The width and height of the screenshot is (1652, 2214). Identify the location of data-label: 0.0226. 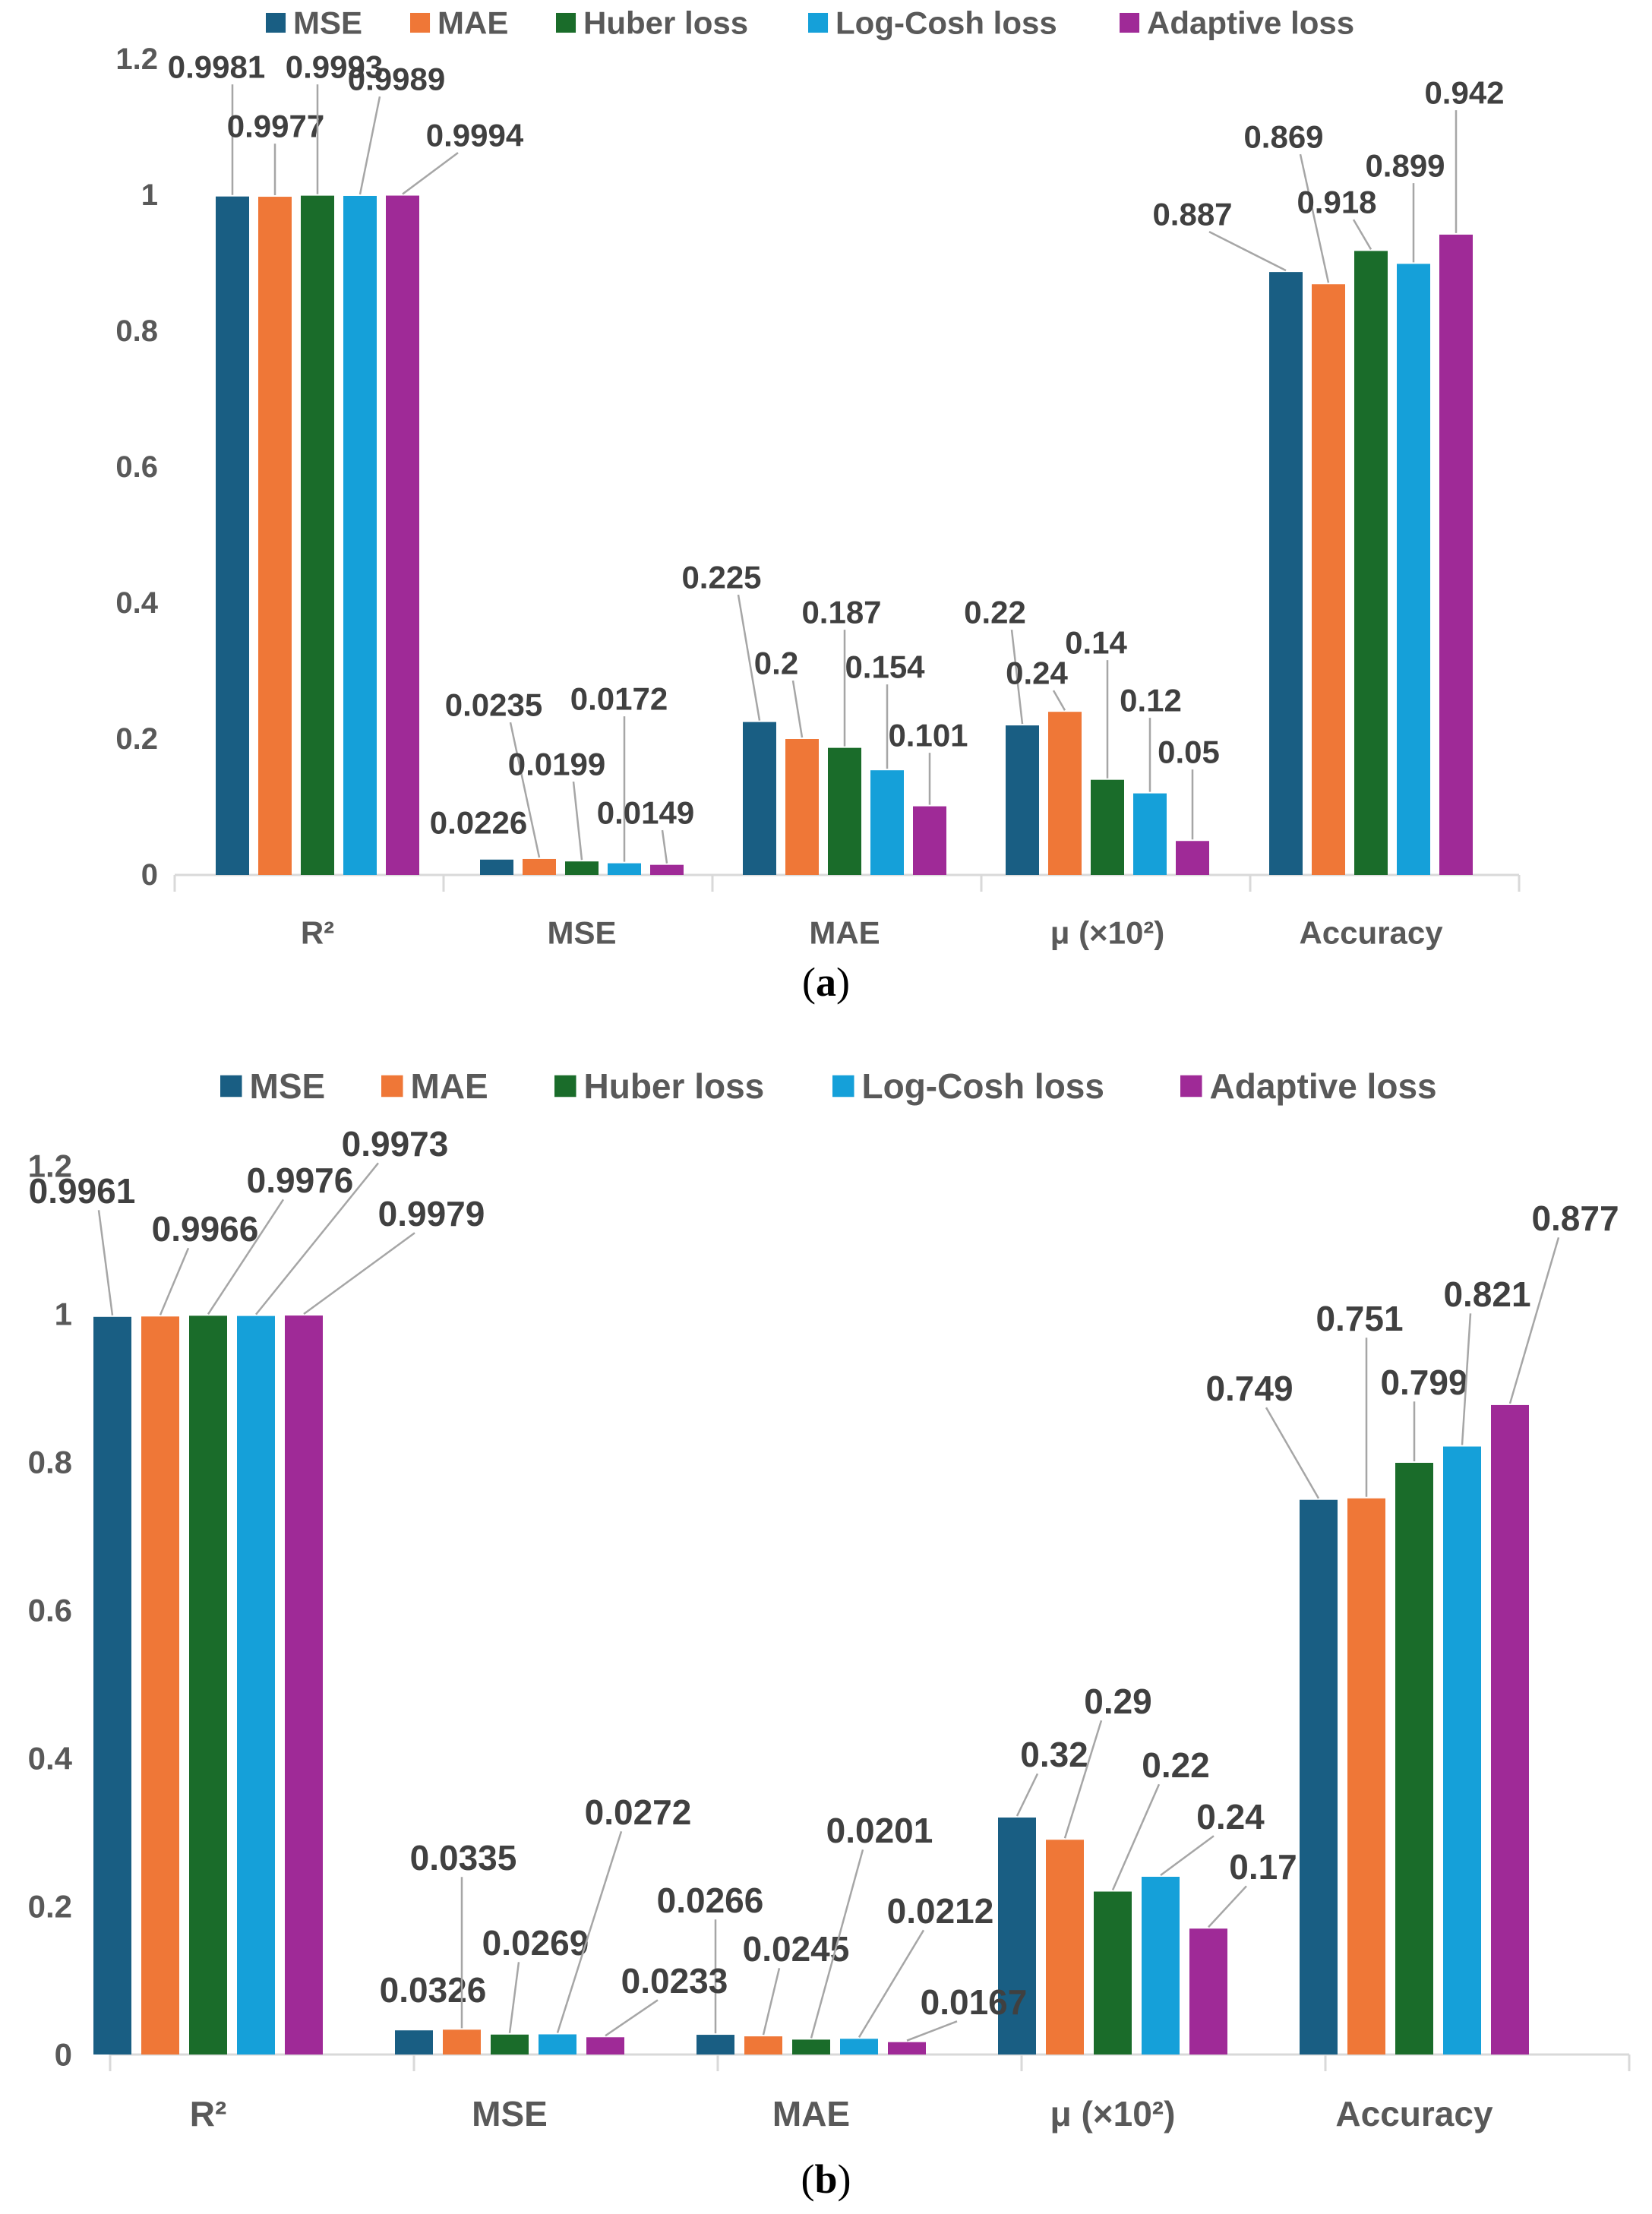
(478, 823).